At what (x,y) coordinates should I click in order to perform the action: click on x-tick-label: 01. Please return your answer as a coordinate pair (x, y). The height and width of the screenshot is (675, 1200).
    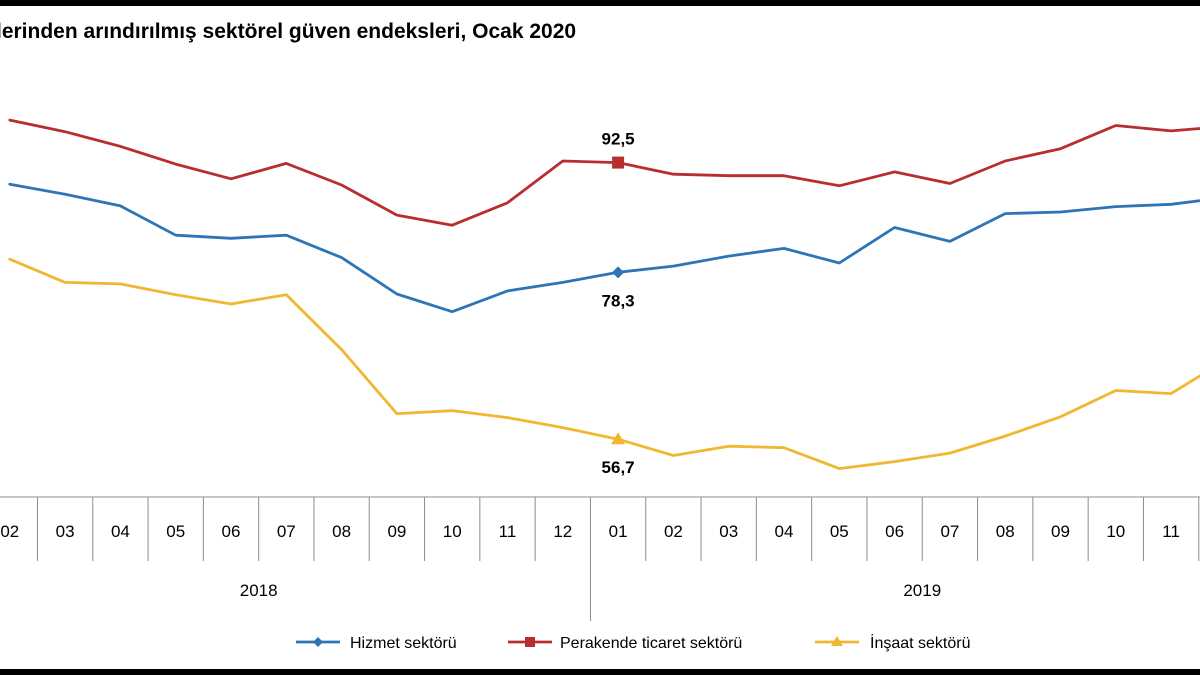
    Looking at the image, I should click on (618, 531).